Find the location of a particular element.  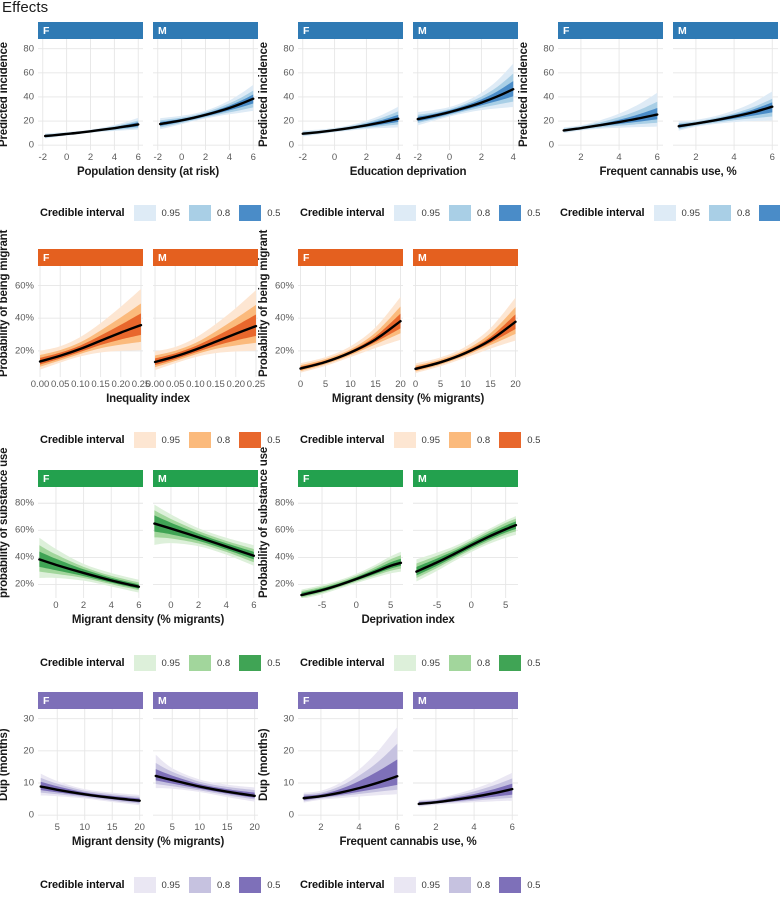

x-tick-label: 0.25 is located at coordinates (141, 384).